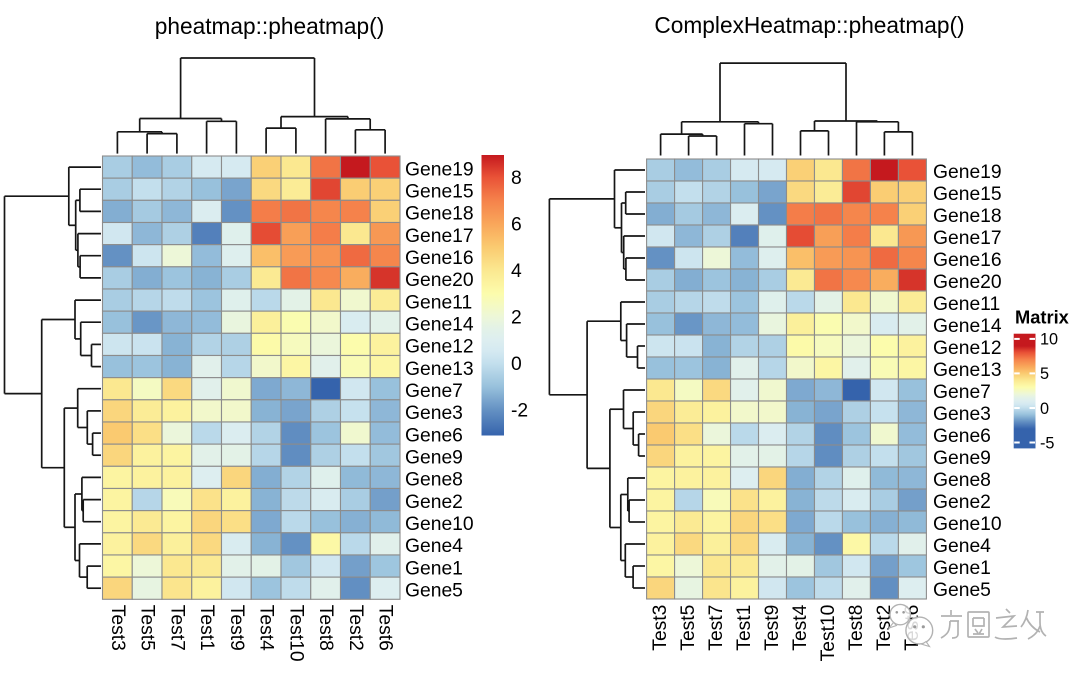  I want to click on svg-text: 4, so click(516, 271).